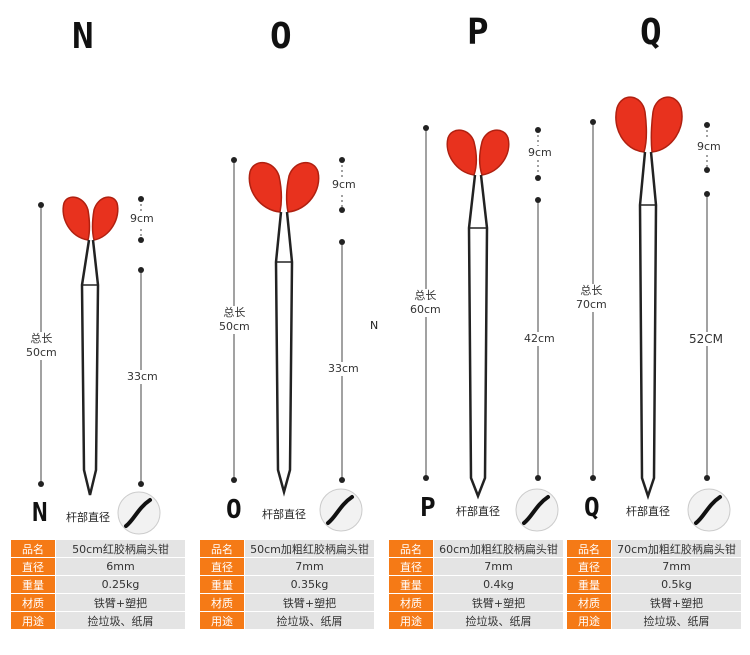  Describe the element at coordinates (540, 153) in the screenshot. I see `handle-length-p: 9cm` at that location.